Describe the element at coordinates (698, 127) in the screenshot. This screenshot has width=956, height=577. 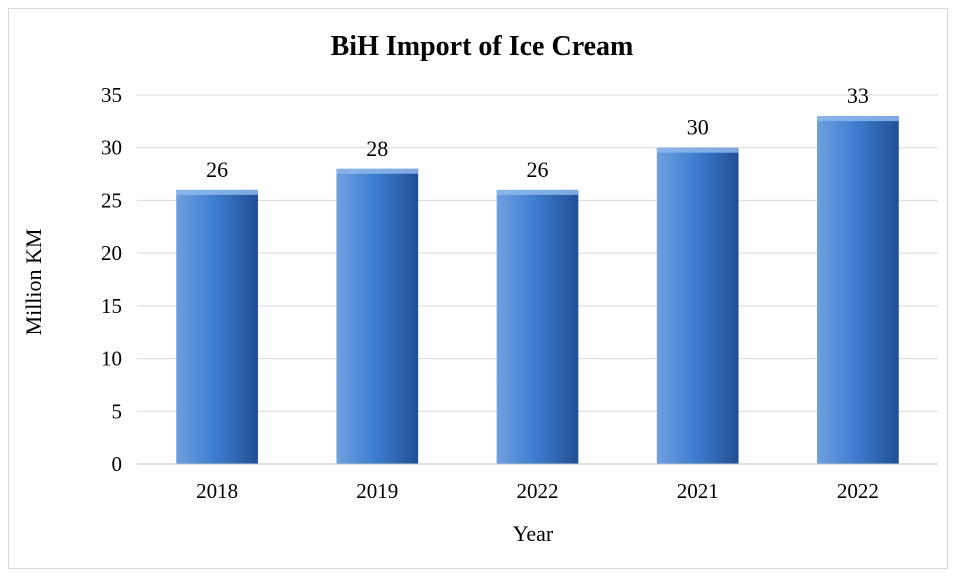
I see `data-label: 30` at that location.